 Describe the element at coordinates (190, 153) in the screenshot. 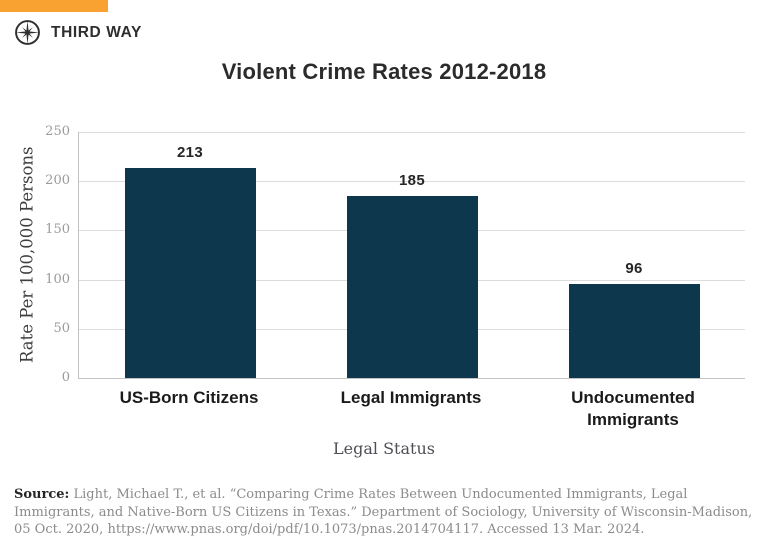

I see `bar-value-label: 213` at that location.